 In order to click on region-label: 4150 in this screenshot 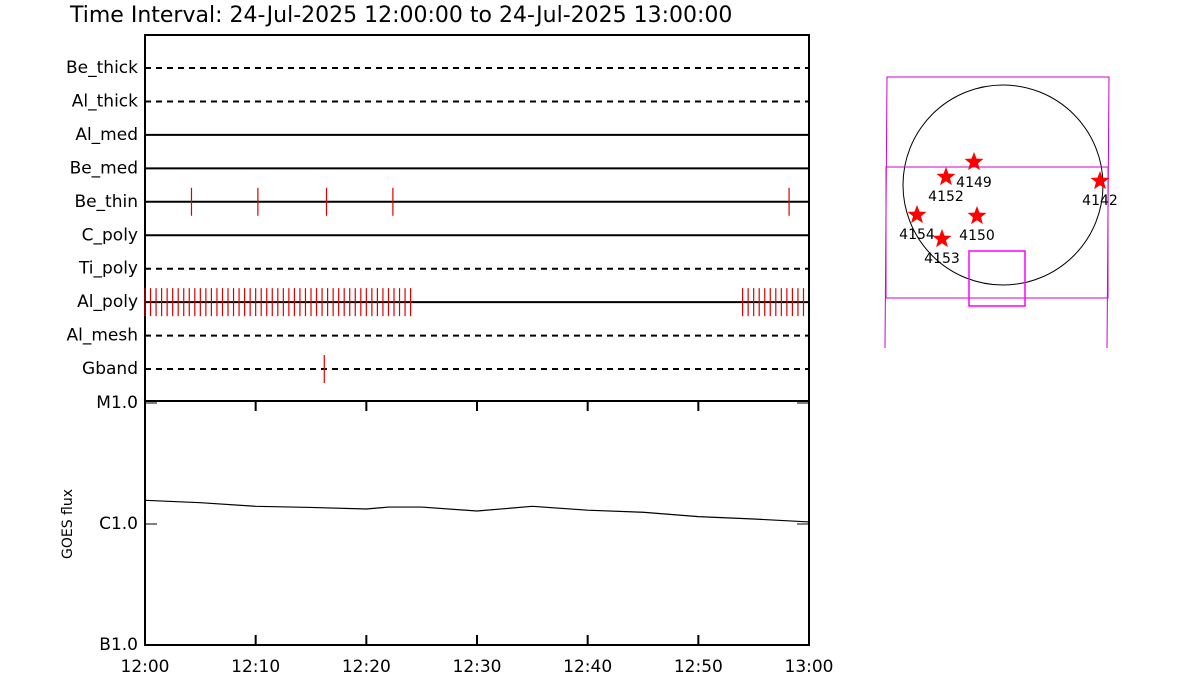, I will do `click(977, 236)`.